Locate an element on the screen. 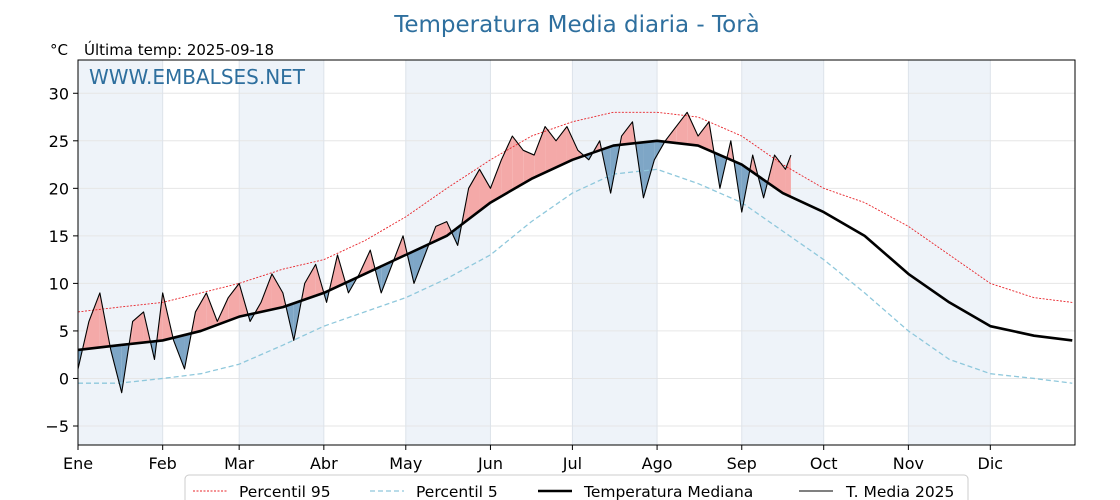 Image resolution: width=1120 pixels, height=500 pixels. x-tick-label: Jul is located at coordinates (572, 463).